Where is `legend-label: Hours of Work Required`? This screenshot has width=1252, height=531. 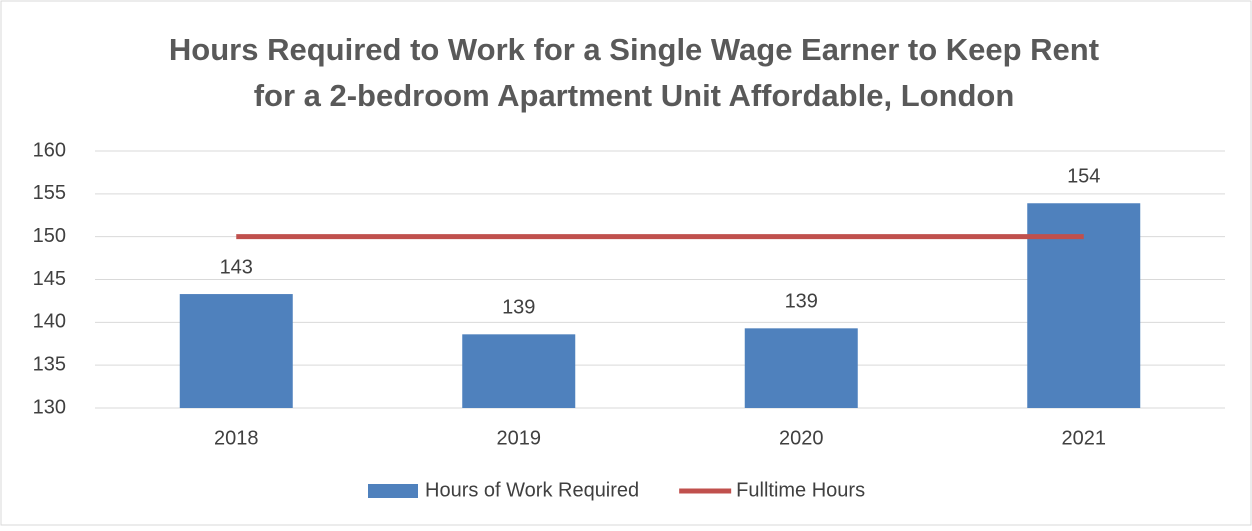
legend-label: Hours of Work Required is located at coordinates (532, 490).